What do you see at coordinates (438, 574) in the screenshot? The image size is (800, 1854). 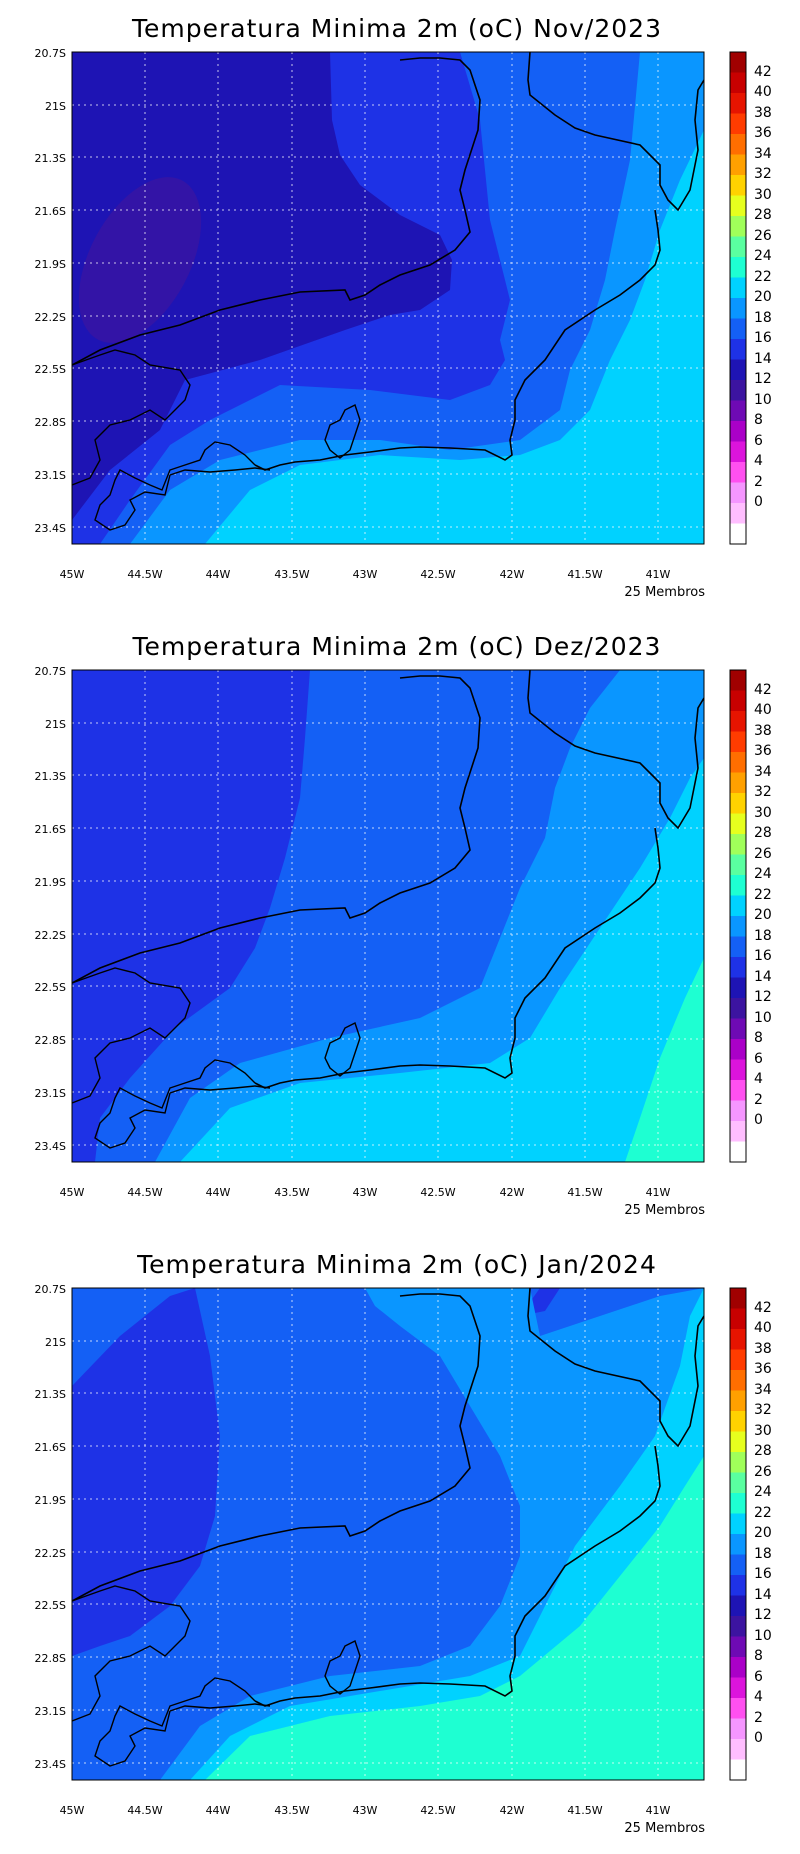 I see `lon-label: 42.5W` at bounding box center [438, 574].